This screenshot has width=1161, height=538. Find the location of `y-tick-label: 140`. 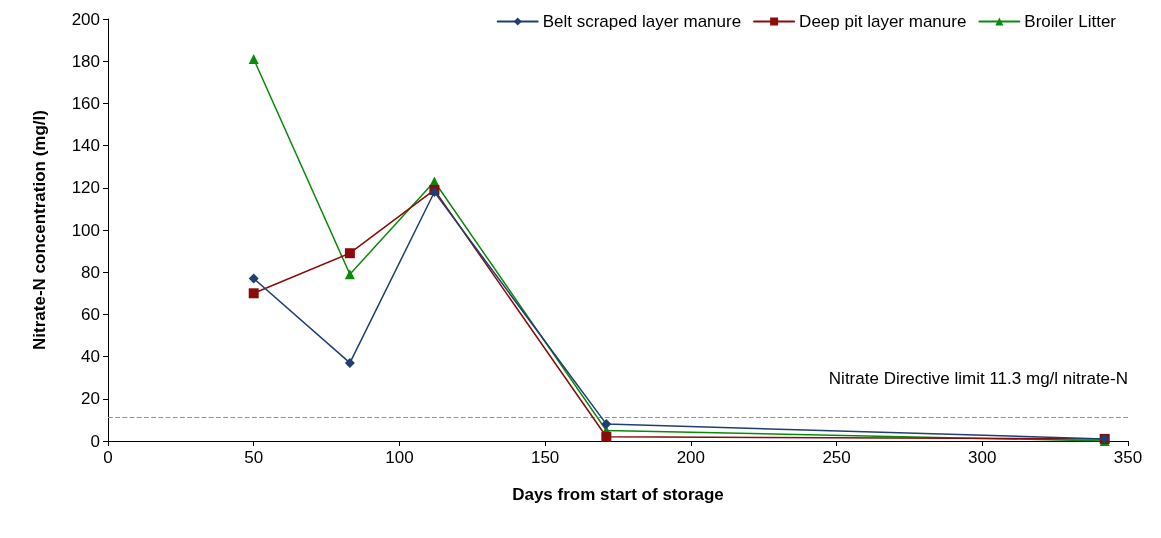

y-tick-label: 140 is located at coordinates (85, 146).